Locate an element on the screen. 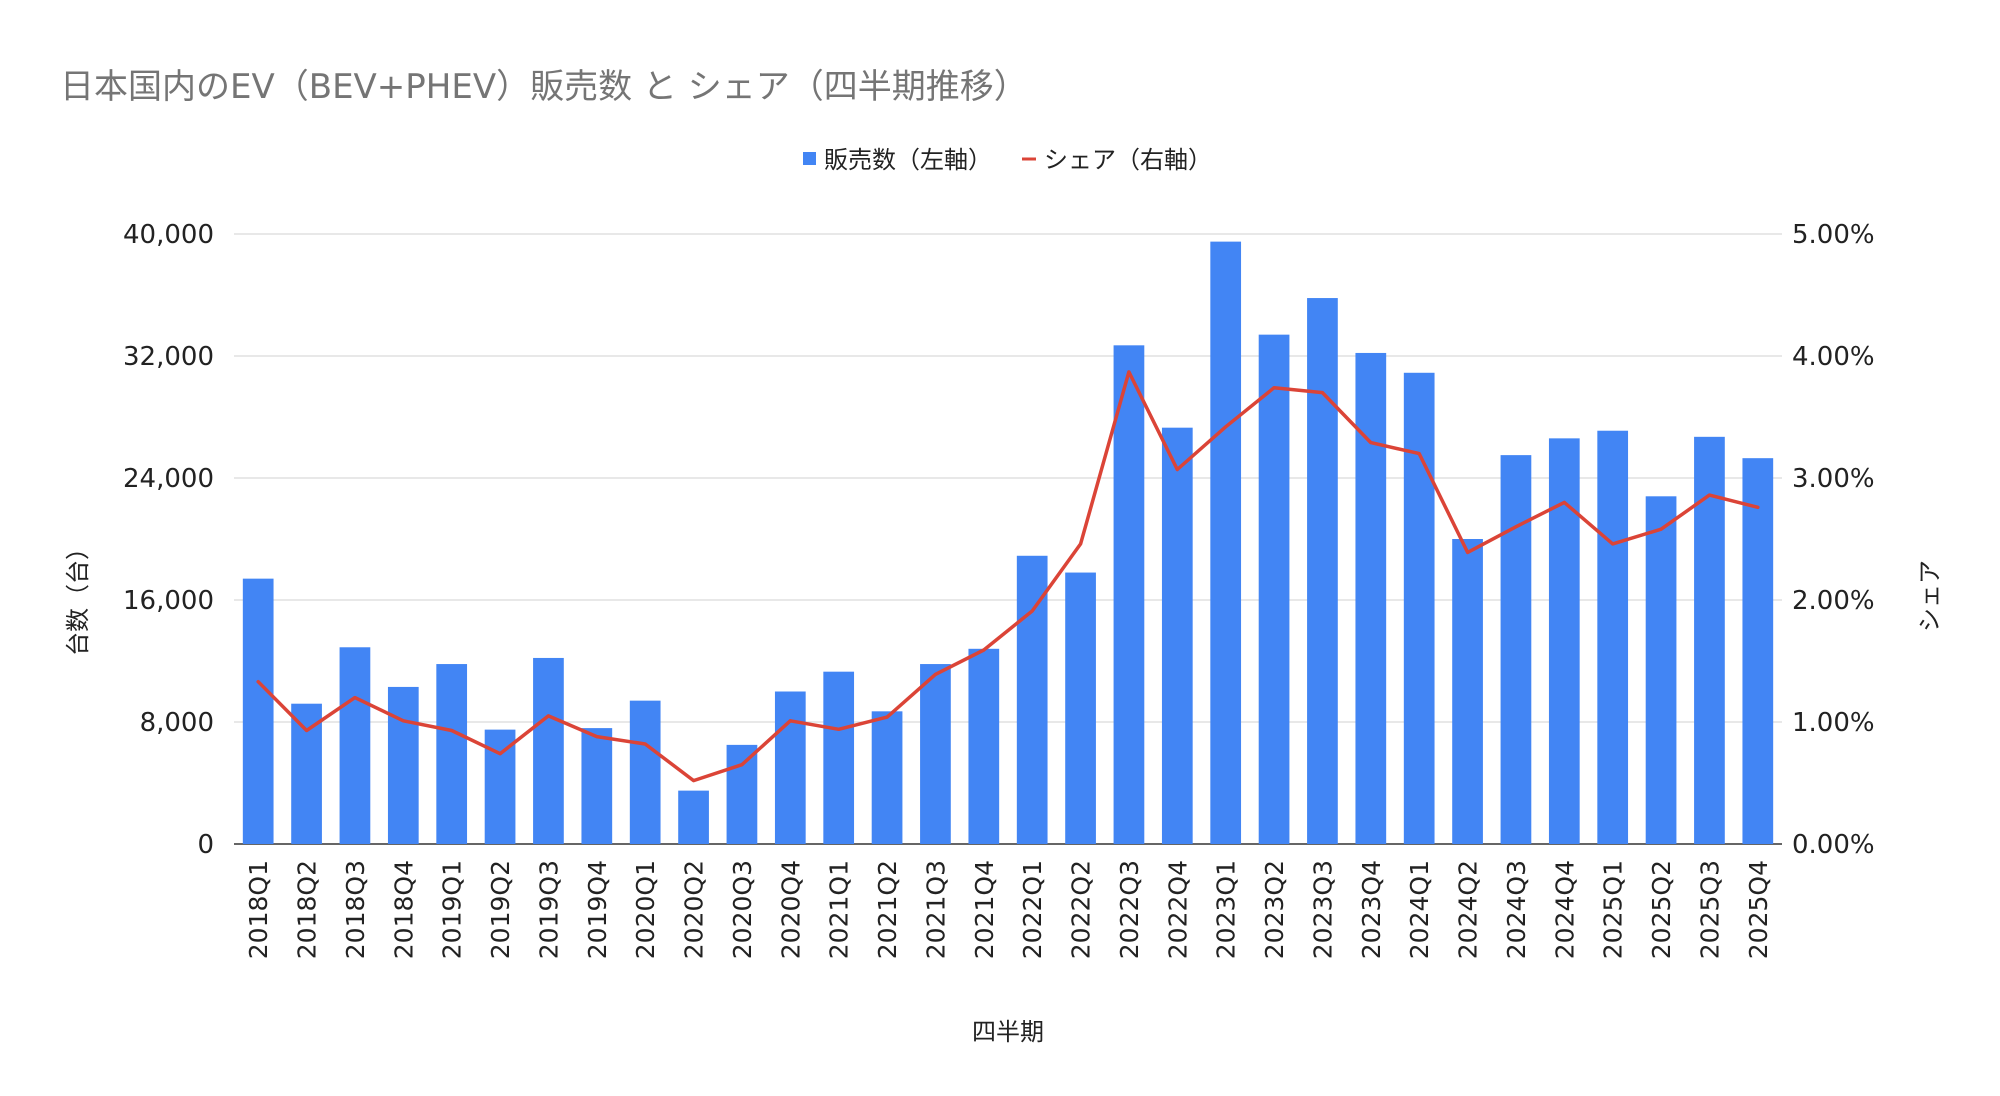 Image resolution: width=2000 pixels, height=1096 pixels. y2-tick-label: 1.00% is located at coordinates (1833, 723).